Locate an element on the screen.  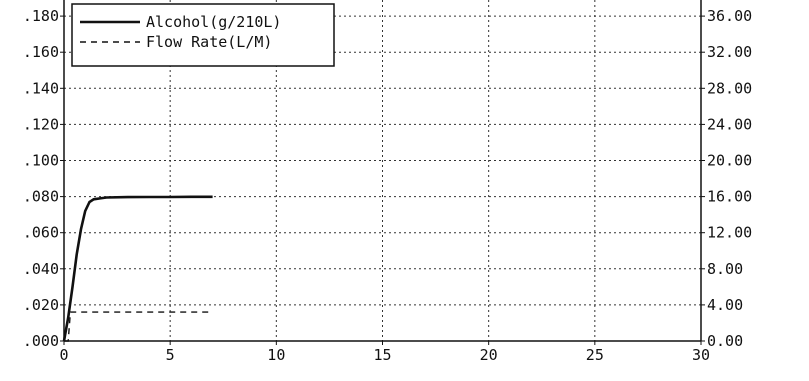
x-tick-label: 5 is located at coordinates (170, 355).